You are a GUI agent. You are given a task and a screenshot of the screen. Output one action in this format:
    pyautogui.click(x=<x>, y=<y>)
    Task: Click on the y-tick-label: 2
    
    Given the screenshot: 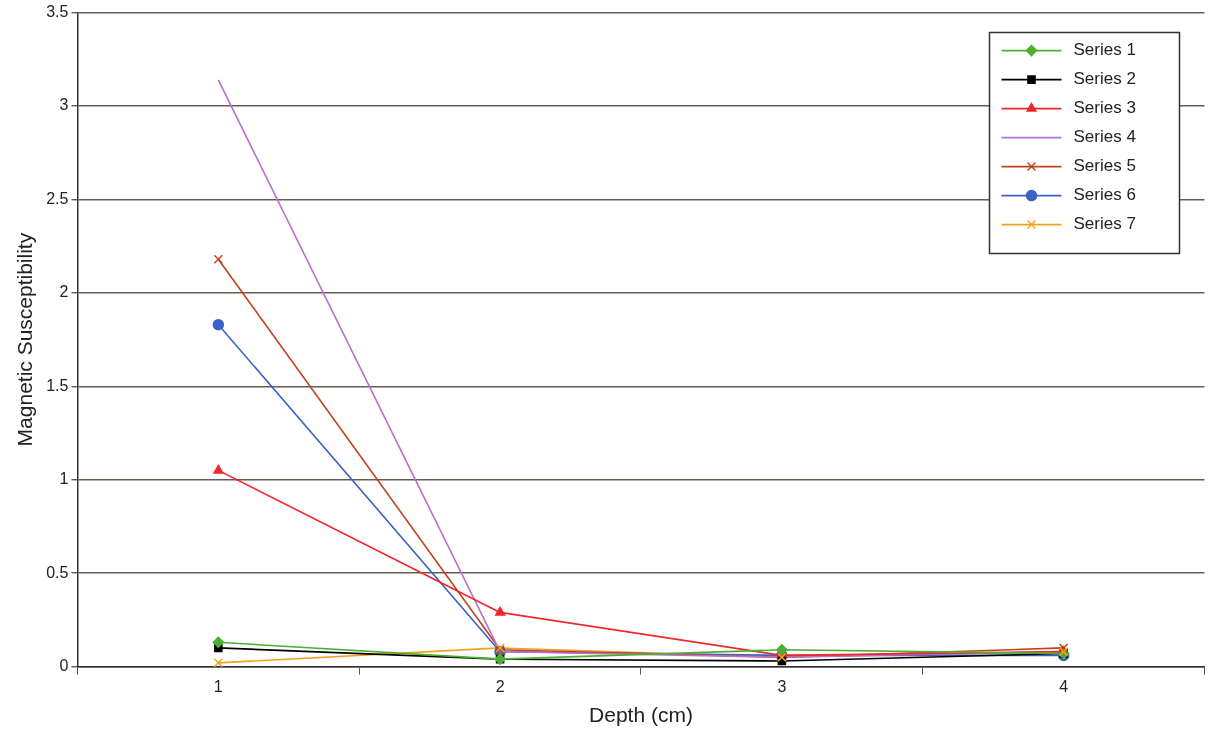 What is the action you would take?
    pyautogui.click(x=64, y=292)
    